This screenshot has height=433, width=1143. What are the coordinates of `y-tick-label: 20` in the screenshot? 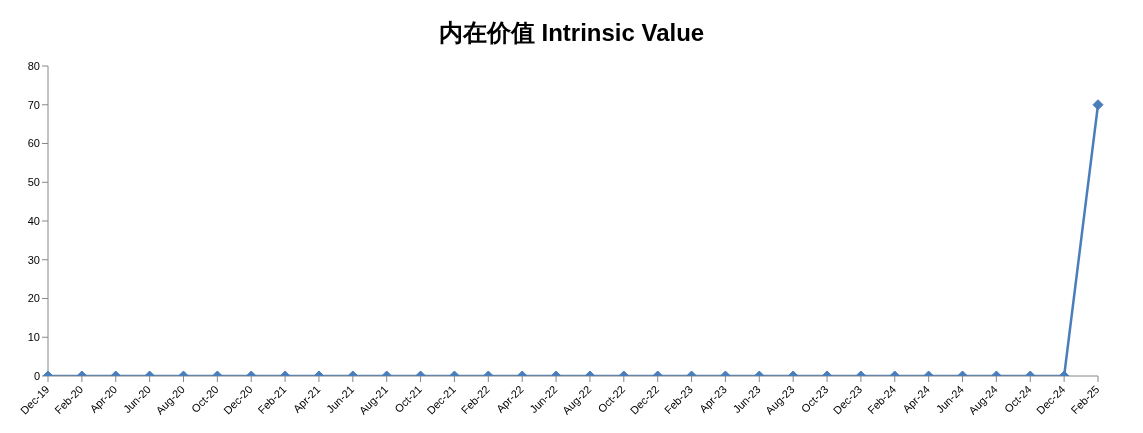 It's located at (33, 298).